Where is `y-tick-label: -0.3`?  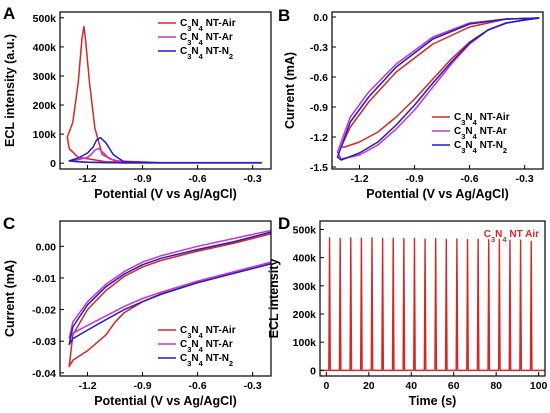 y-tick-label: -0.3 is located at coordinates (319, 48).